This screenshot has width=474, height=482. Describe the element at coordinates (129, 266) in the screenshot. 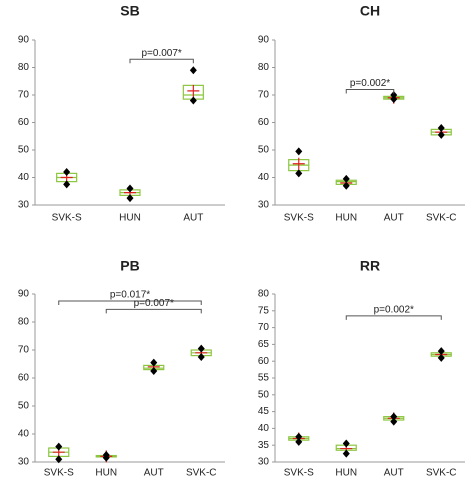

I see `chart-title: PB` at that location.